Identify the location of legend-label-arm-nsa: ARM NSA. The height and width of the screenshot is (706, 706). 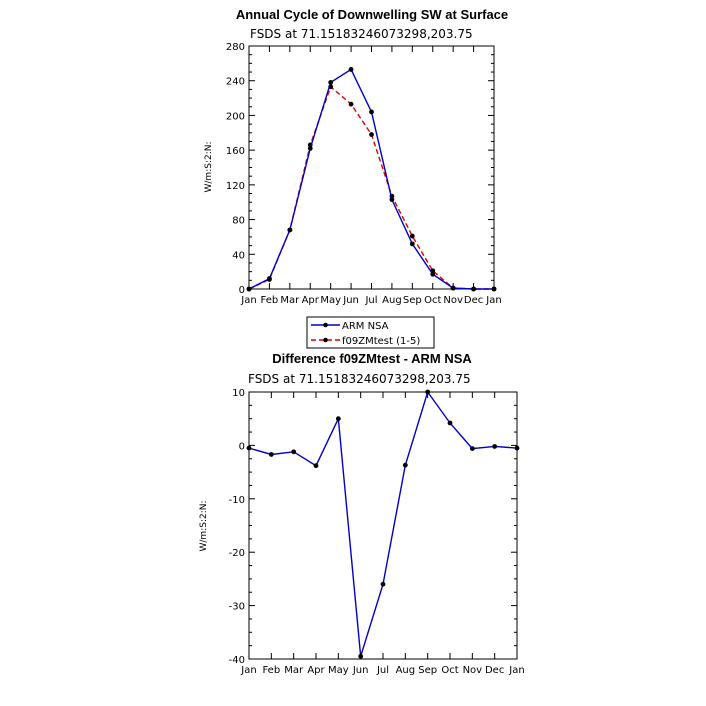
(365, 326).